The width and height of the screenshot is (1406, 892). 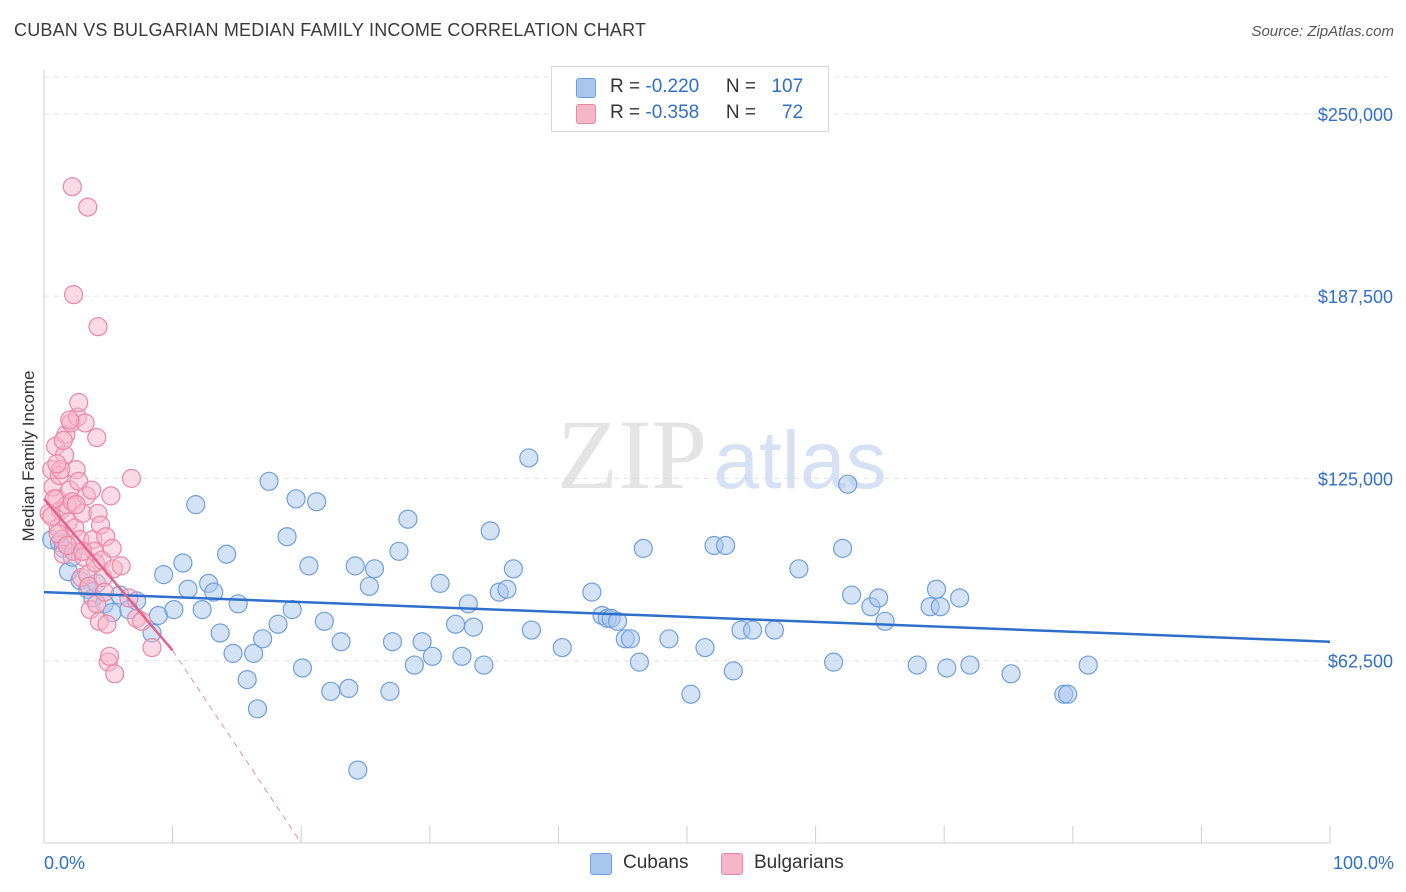 What do you see at coordinates (28, 455) in the screenshot?
I see `y-axis-title: Median Family Income` at bounding box center [28, 455].